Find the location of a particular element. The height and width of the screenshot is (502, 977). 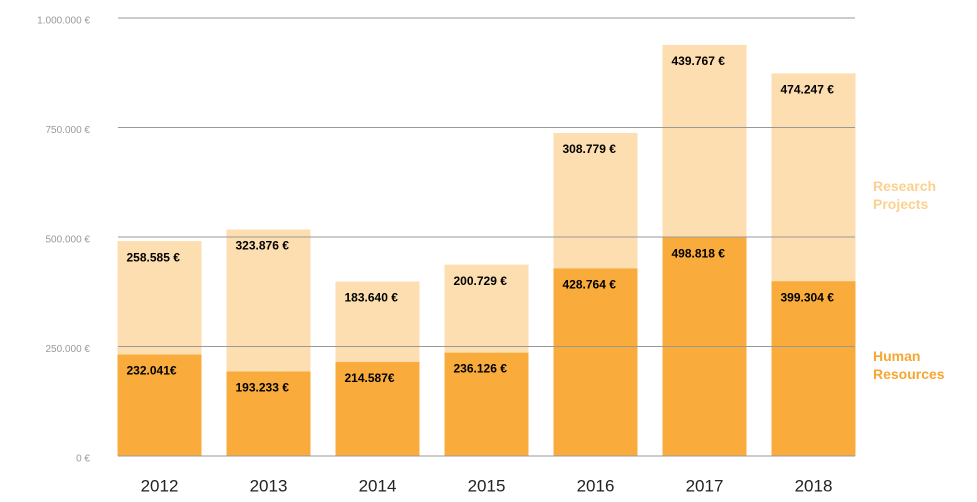

value-label: 183.640 € is located at coordinates (372, 298).